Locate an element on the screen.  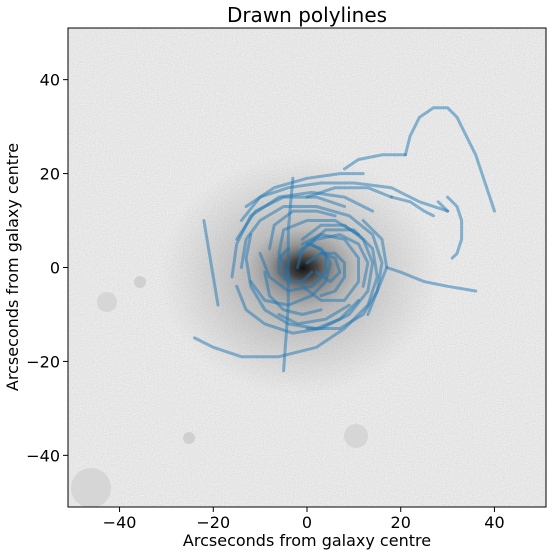
y-axis-ticks: −40 −20 0 20 40 is located at coordinates (47, 268).